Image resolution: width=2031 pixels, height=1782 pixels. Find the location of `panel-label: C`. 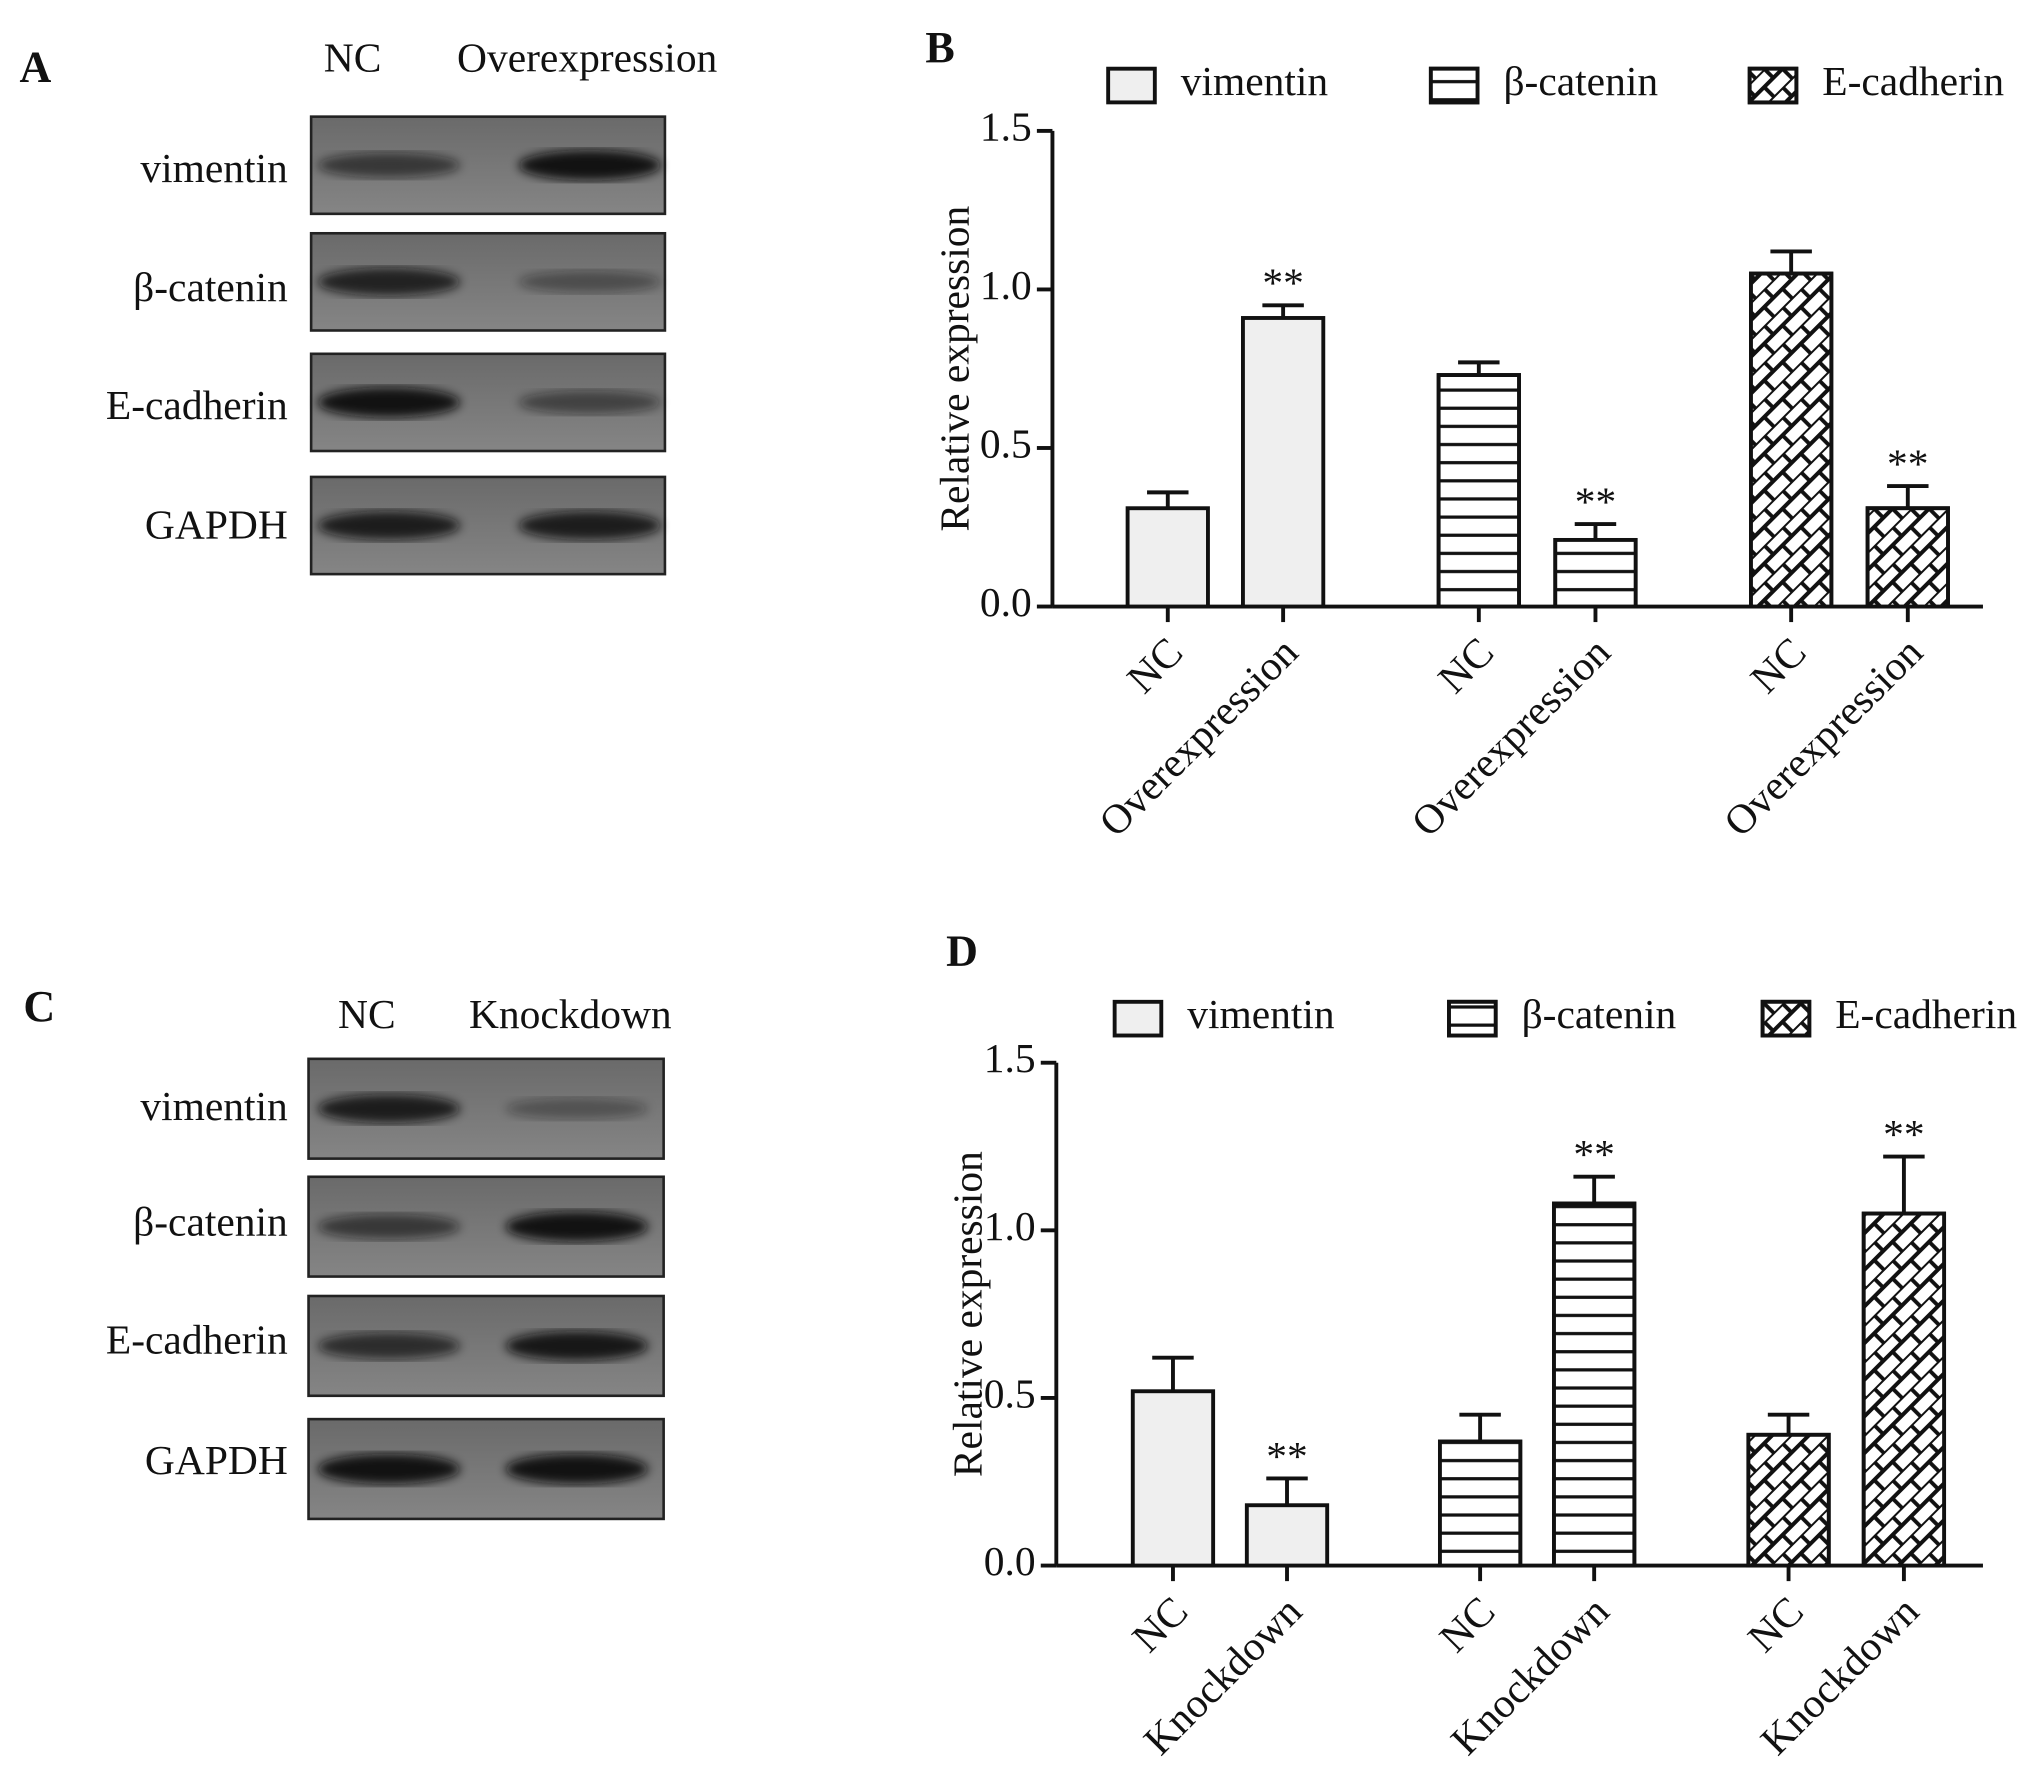

panel-label: C is located at coordinates (39, 1006).